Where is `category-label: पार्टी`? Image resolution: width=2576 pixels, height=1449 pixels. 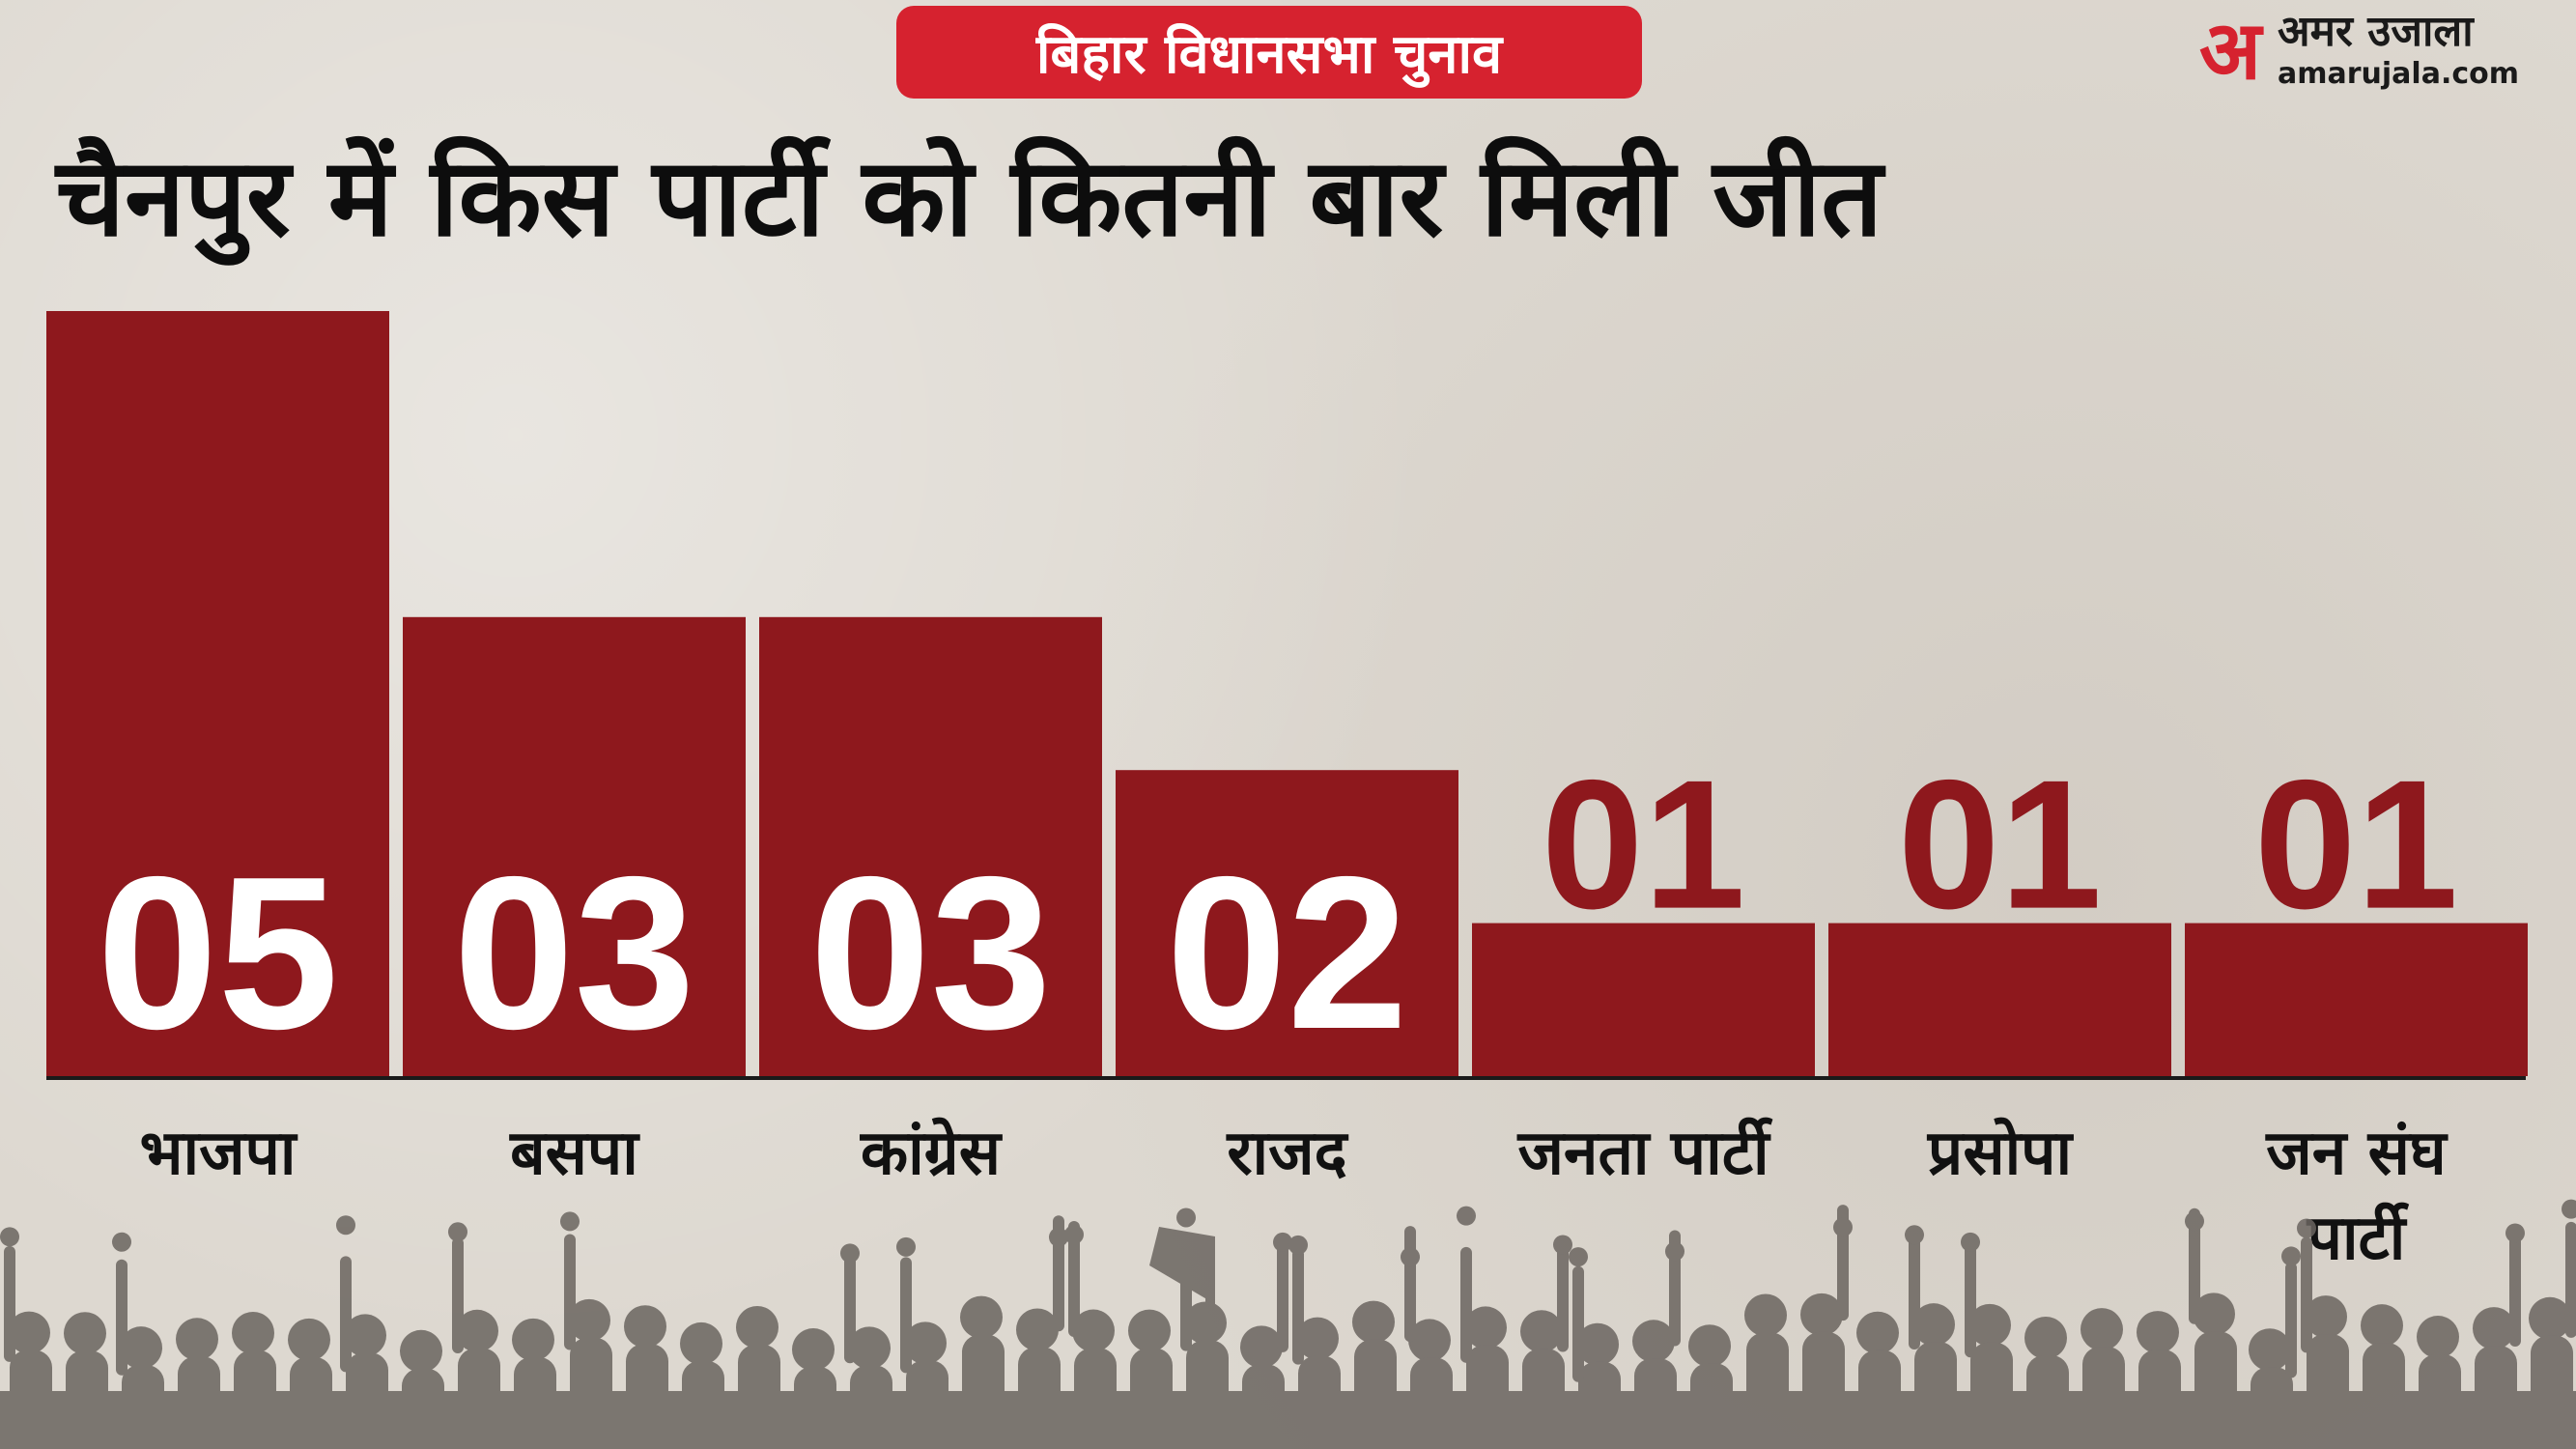
category-label: पार्टी is located at coordinates (2358, 1238).